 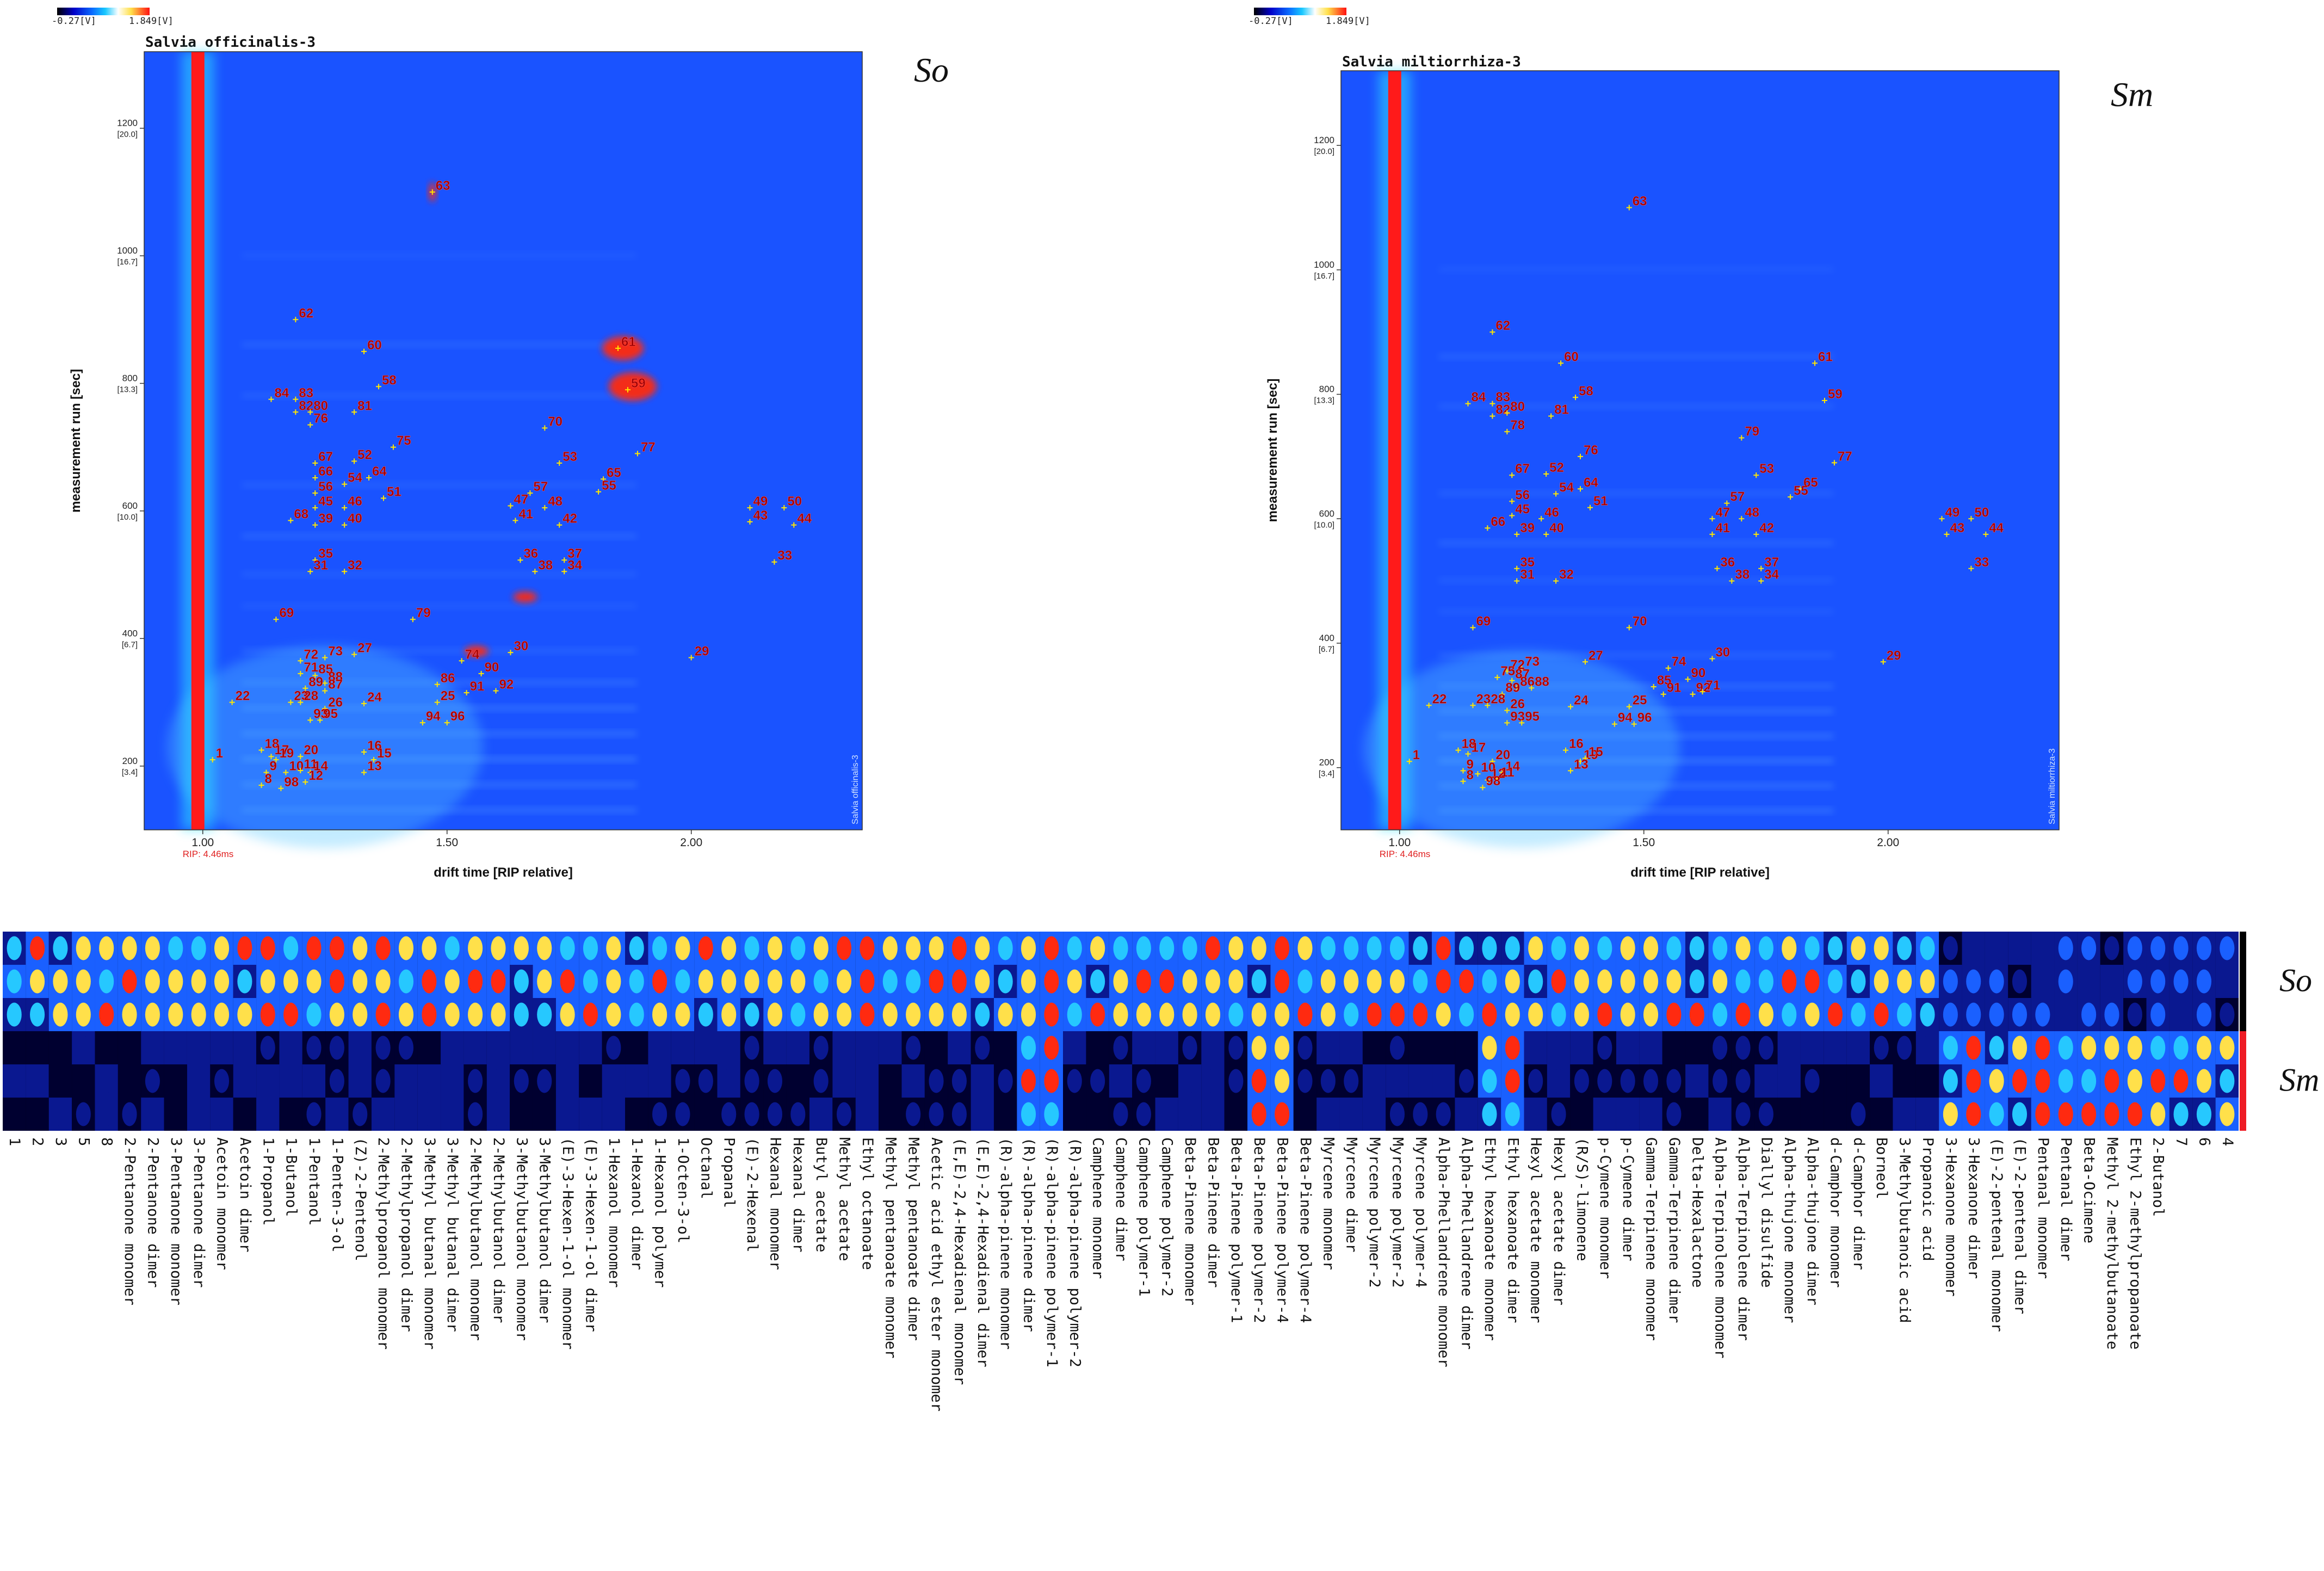 What do you see at coordinates (473, 654) in the screenshot?
I see `peak-label: 74` at bounding box center [473, 654].